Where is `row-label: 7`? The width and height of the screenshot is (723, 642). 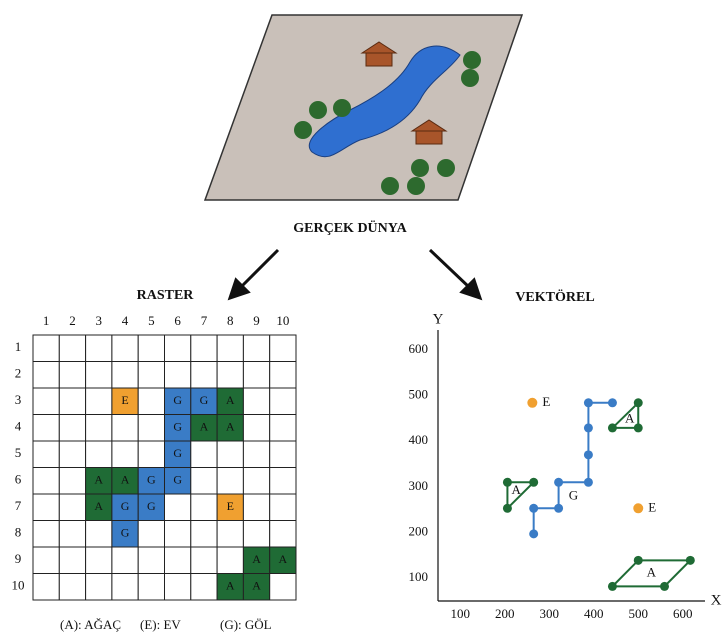
row-label: 7 is located at coordinates (18, 505).